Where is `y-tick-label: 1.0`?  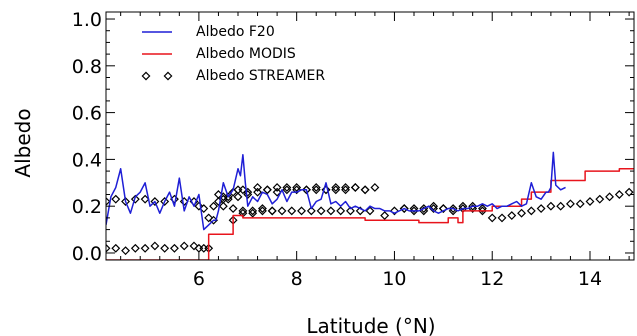 y-tick-label: 1.0 is located at coordinates (87, 20).